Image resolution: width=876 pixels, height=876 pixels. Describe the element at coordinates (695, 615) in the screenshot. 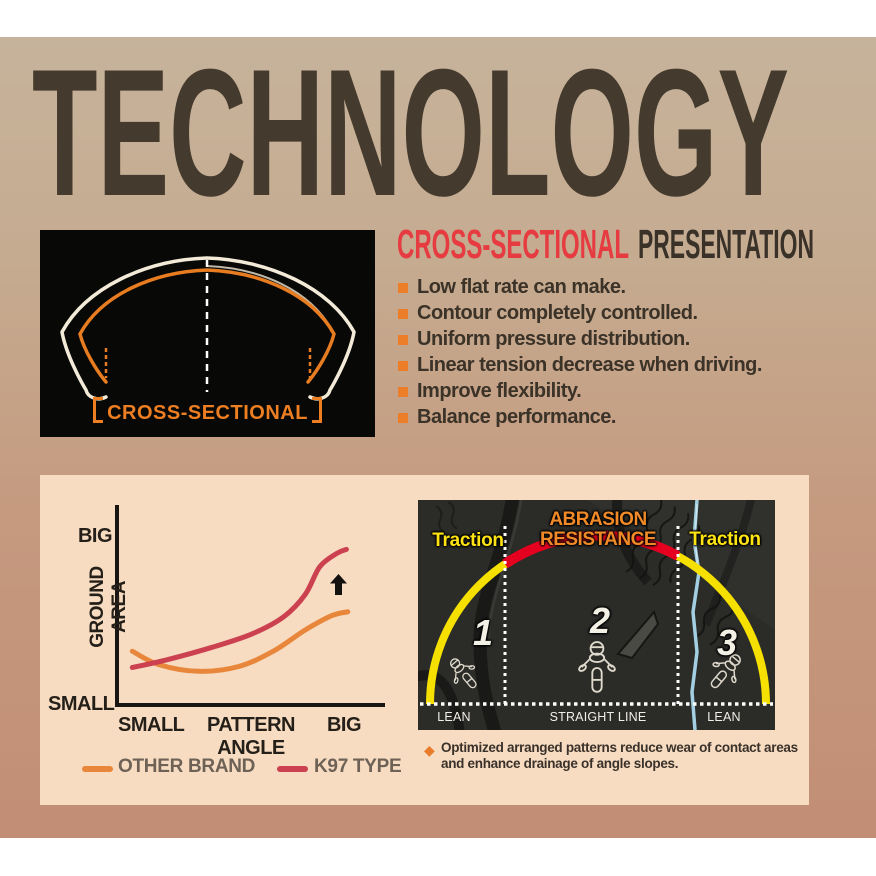

I see `drainage-blue-line` at that location.